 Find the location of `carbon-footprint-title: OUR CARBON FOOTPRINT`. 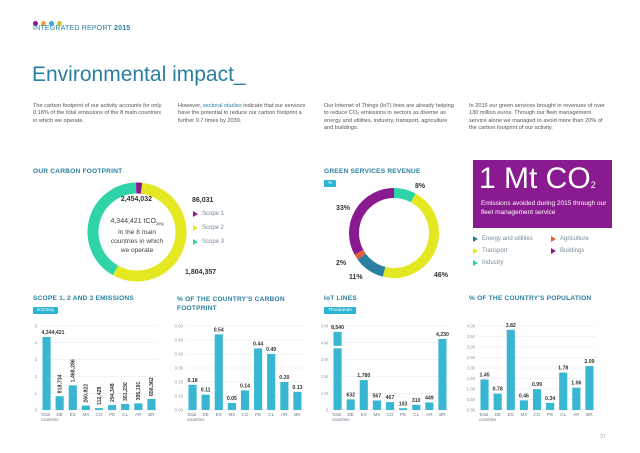

carbon-footprint-title: OUR CARBON FOOTPRINT is located at coordinates (78, 171).